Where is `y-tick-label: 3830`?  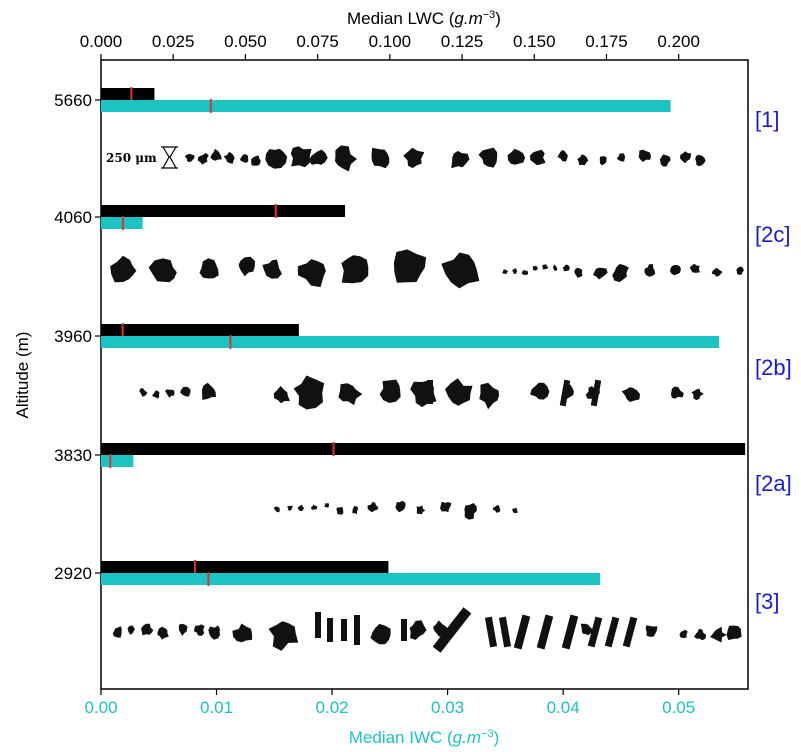 y-tick-label: 3830 is located at coordinates (73, 455).